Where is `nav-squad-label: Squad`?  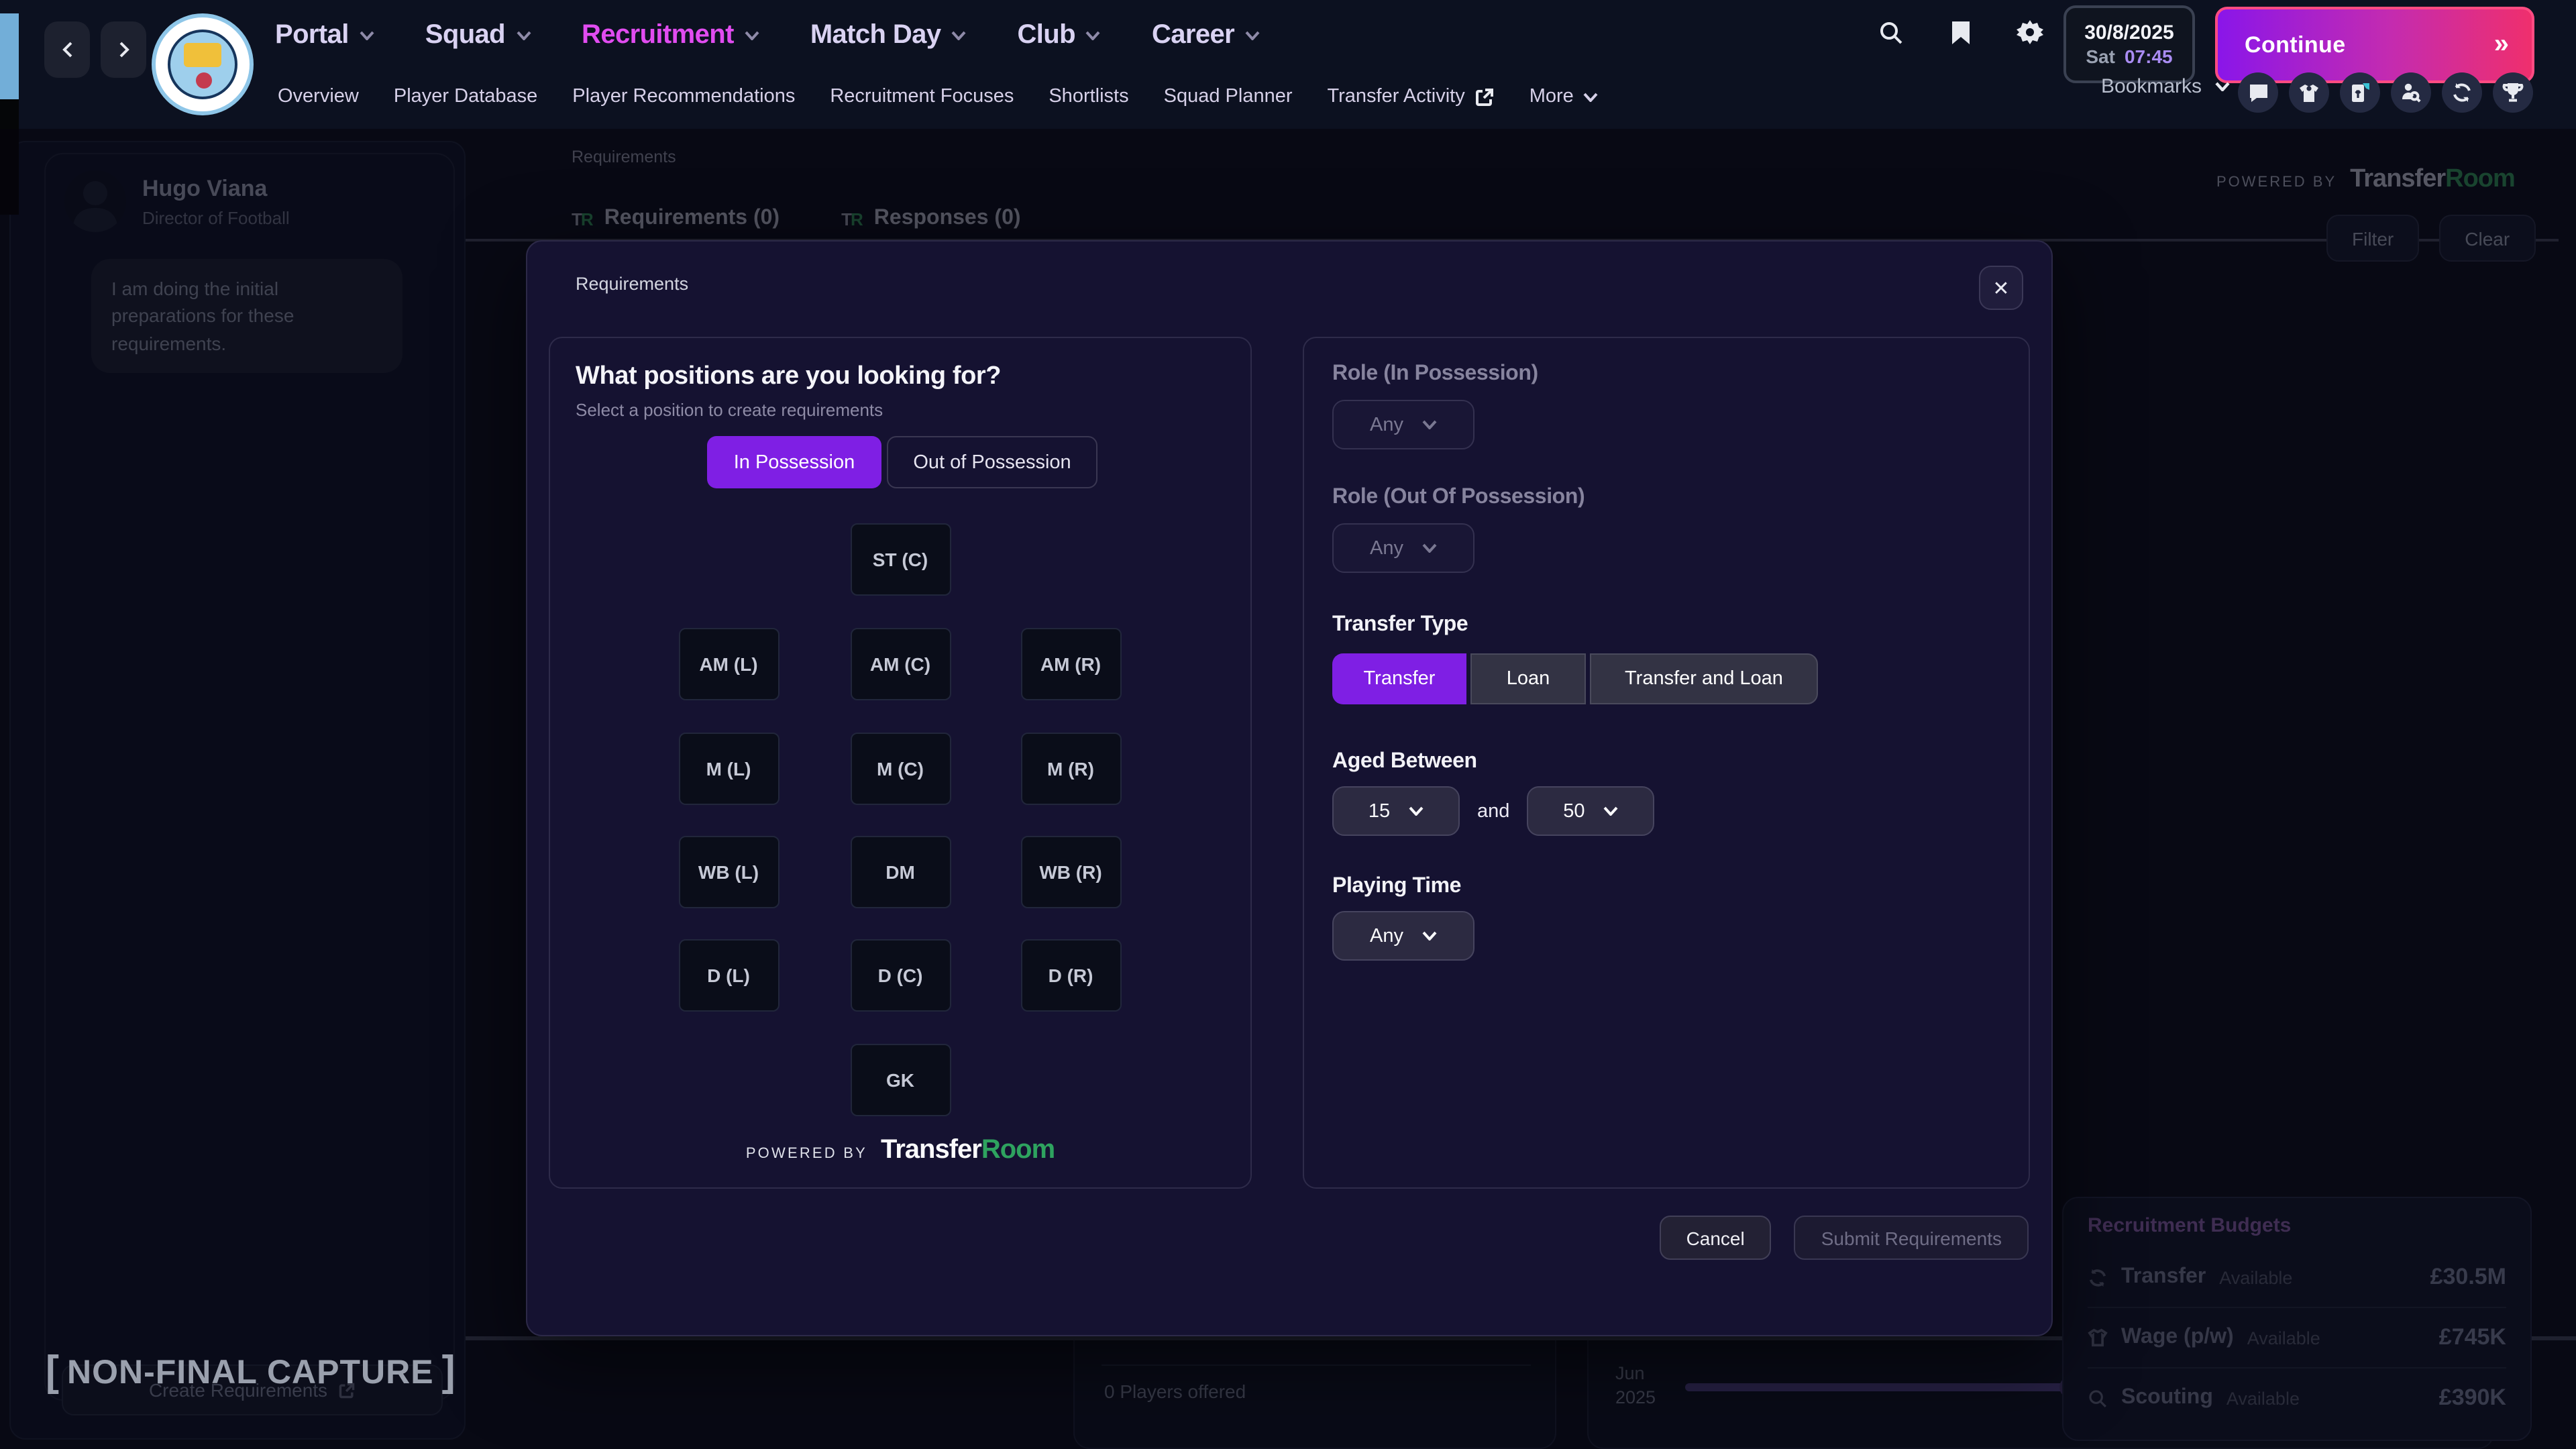
nav-squad-label: Squad is located at coordinates (465, 34).